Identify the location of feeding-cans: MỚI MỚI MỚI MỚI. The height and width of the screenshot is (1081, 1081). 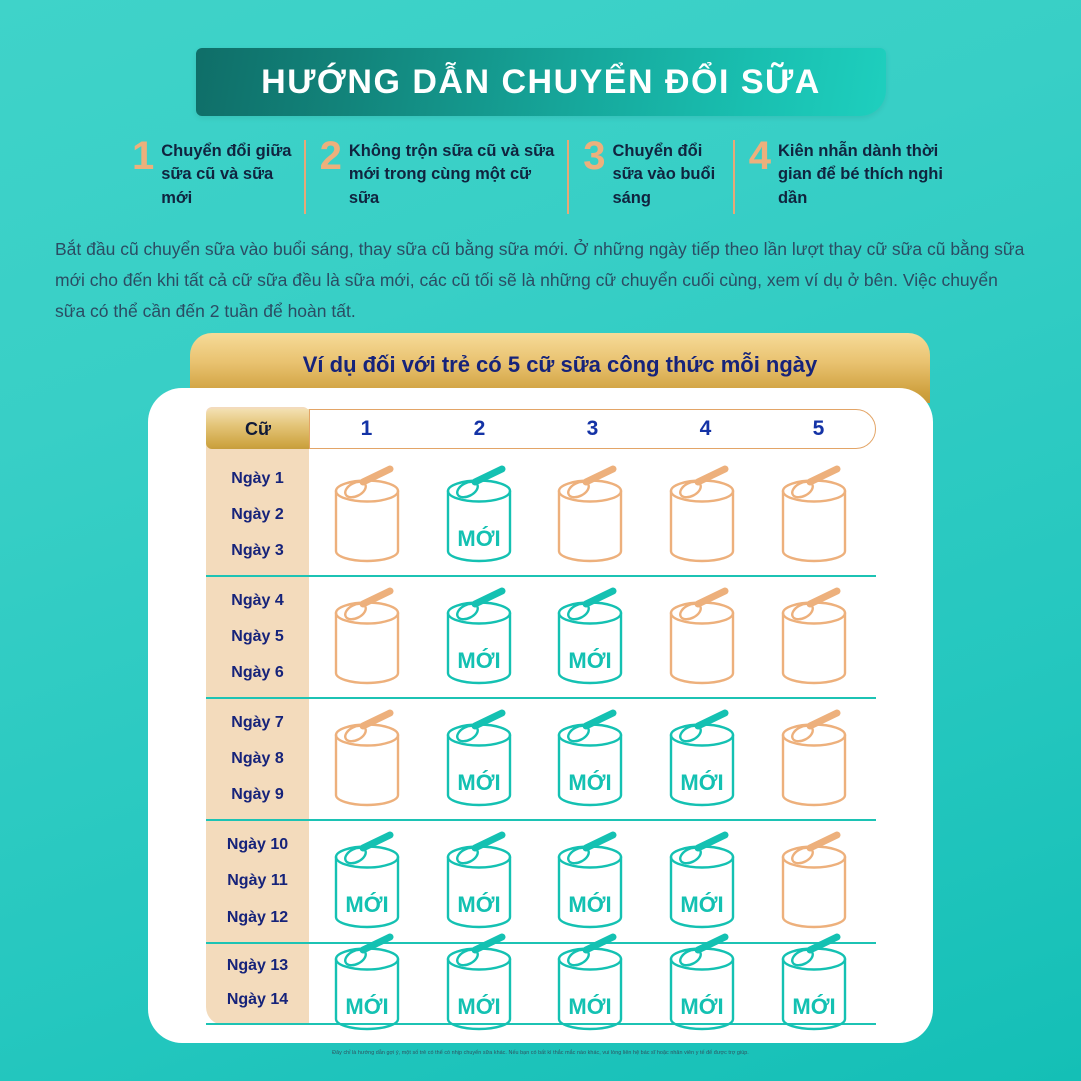
(592, 881).